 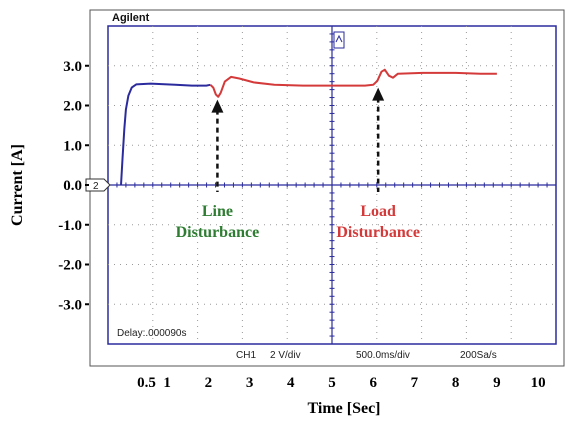 What do you see at coordinates (72, 107) in the screenshot?
I see `y-tick-label: 2.0` at bounding box center [72, 107].